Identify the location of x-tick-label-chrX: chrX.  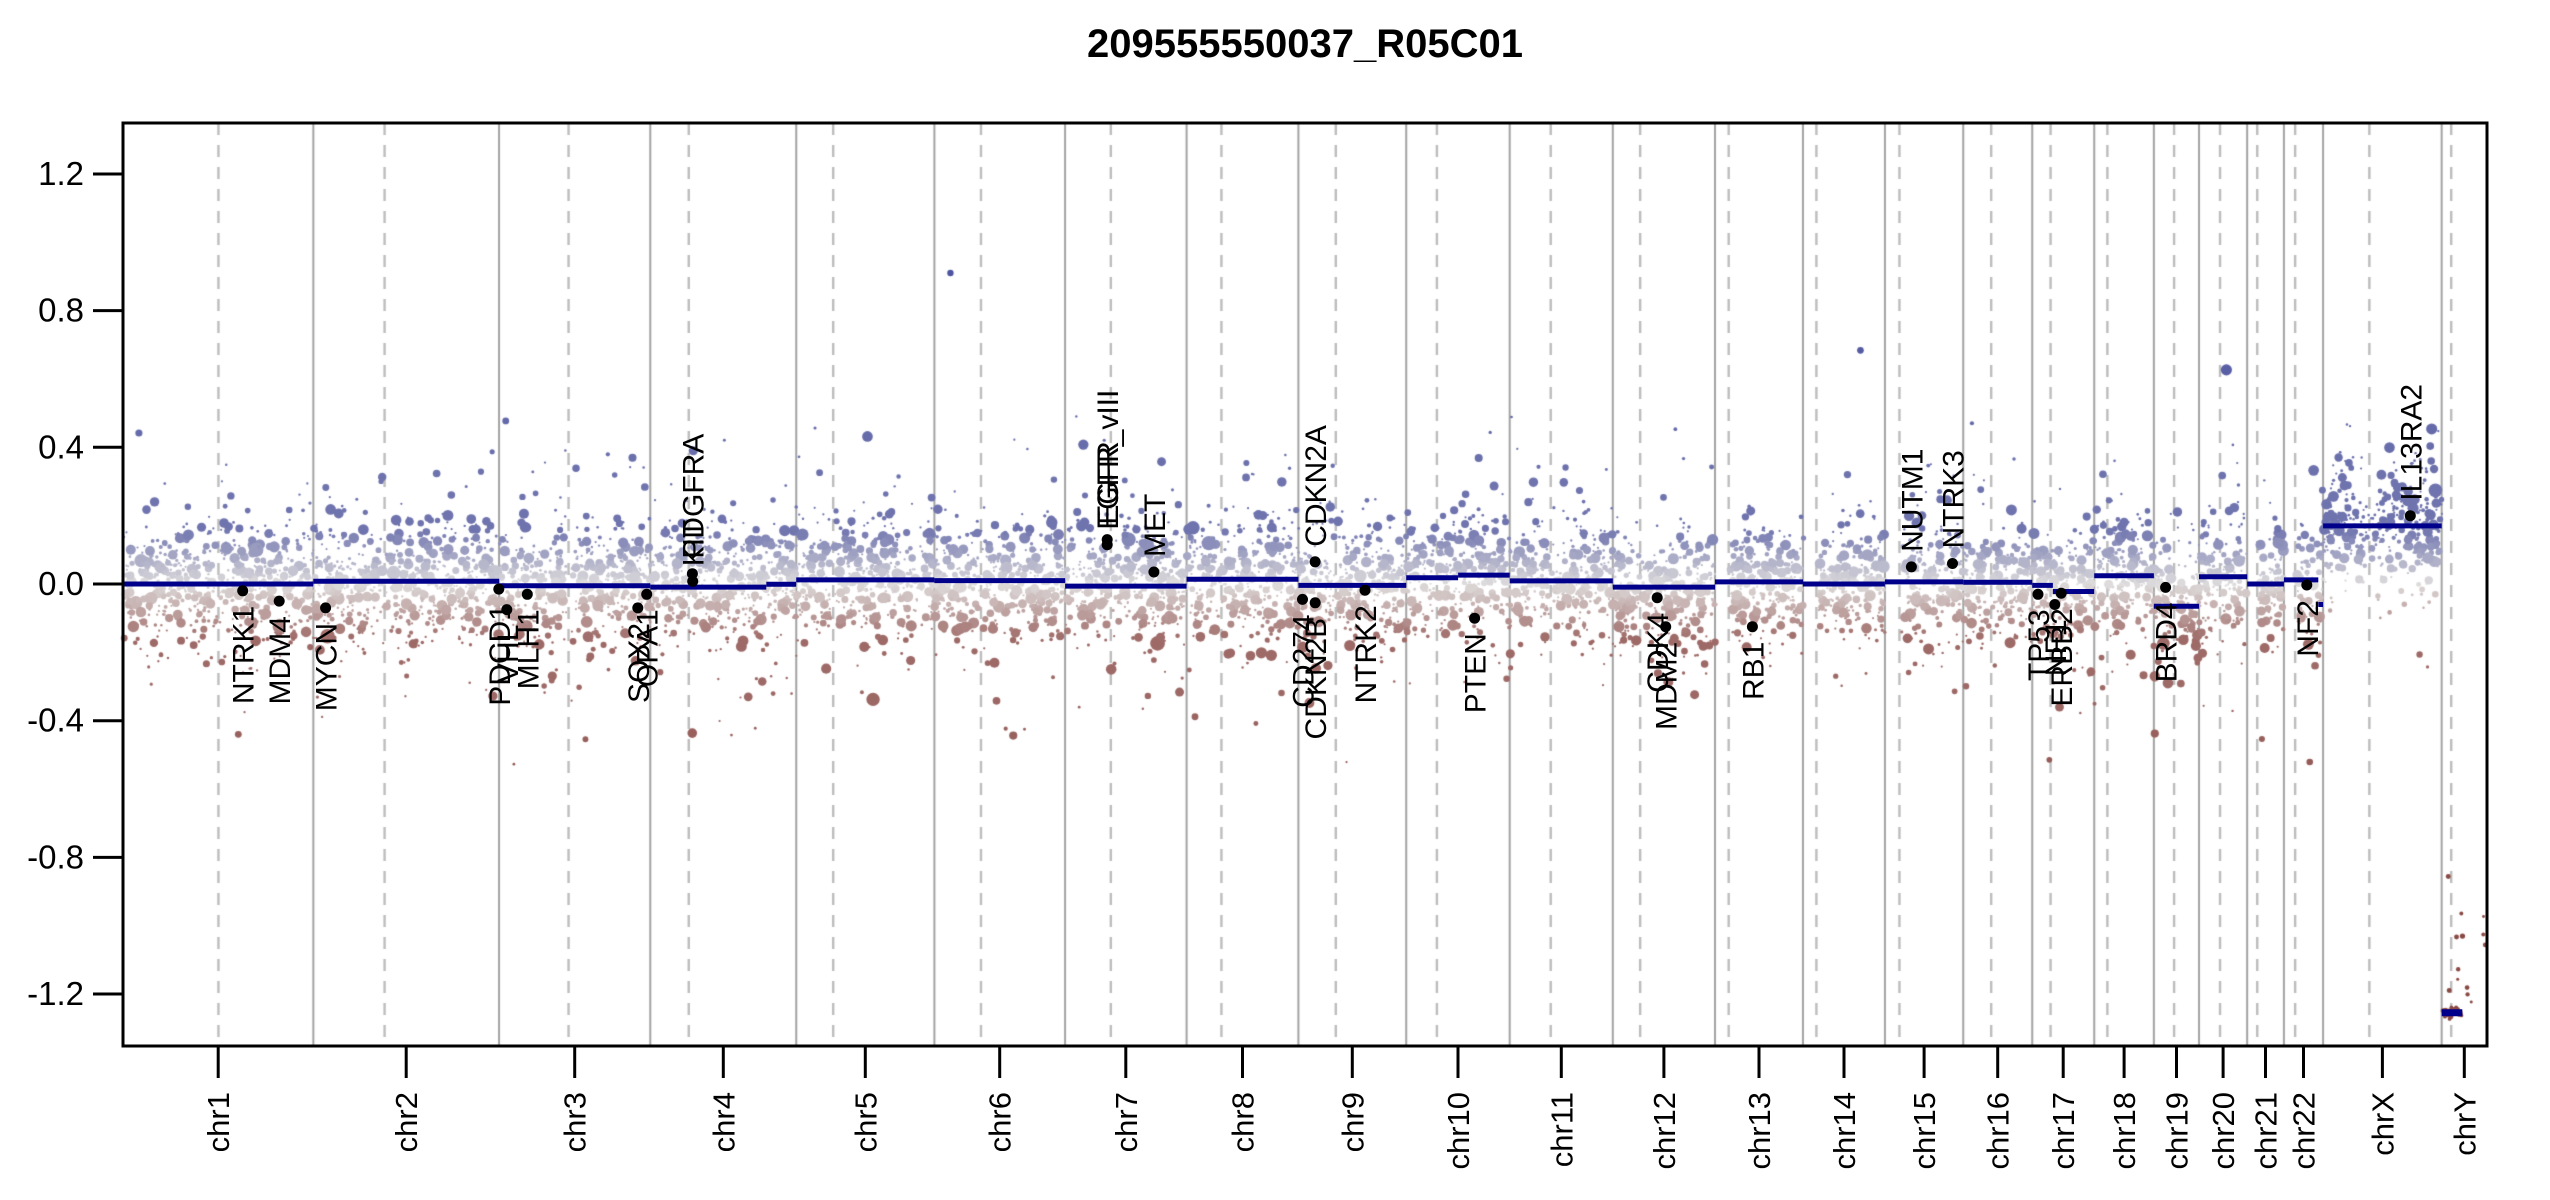
(2382, 1124).